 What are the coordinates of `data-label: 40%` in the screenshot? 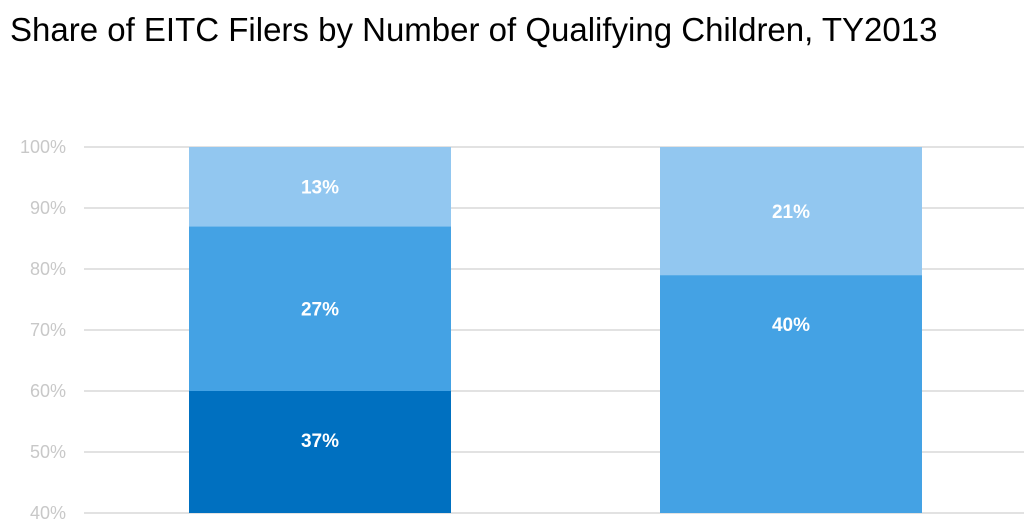 It's located at (791, 325).